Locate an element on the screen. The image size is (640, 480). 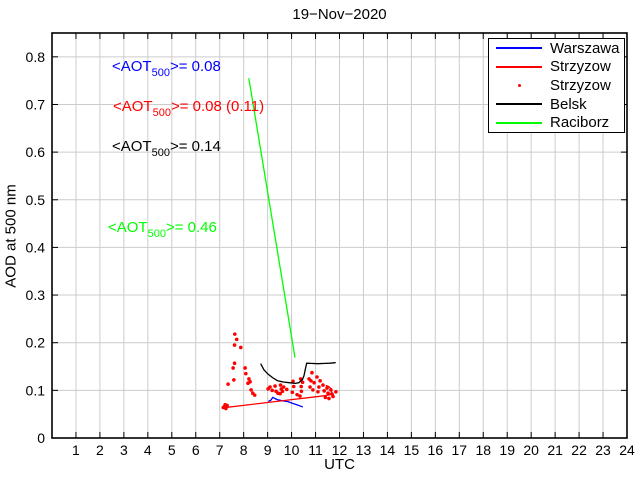
svg-text: 8 is located at coordinates (244, 450).